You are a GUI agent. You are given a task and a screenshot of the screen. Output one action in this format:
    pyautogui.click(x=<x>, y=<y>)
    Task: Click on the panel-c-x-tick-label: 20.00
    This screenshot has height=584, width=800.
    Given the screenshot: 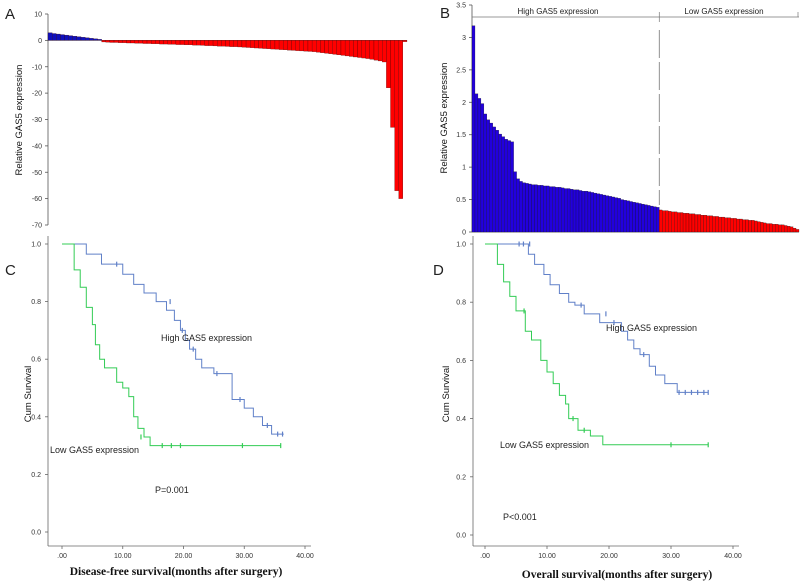 What is the action you would take?
    pyautogui.click(x=184, y=556)
    